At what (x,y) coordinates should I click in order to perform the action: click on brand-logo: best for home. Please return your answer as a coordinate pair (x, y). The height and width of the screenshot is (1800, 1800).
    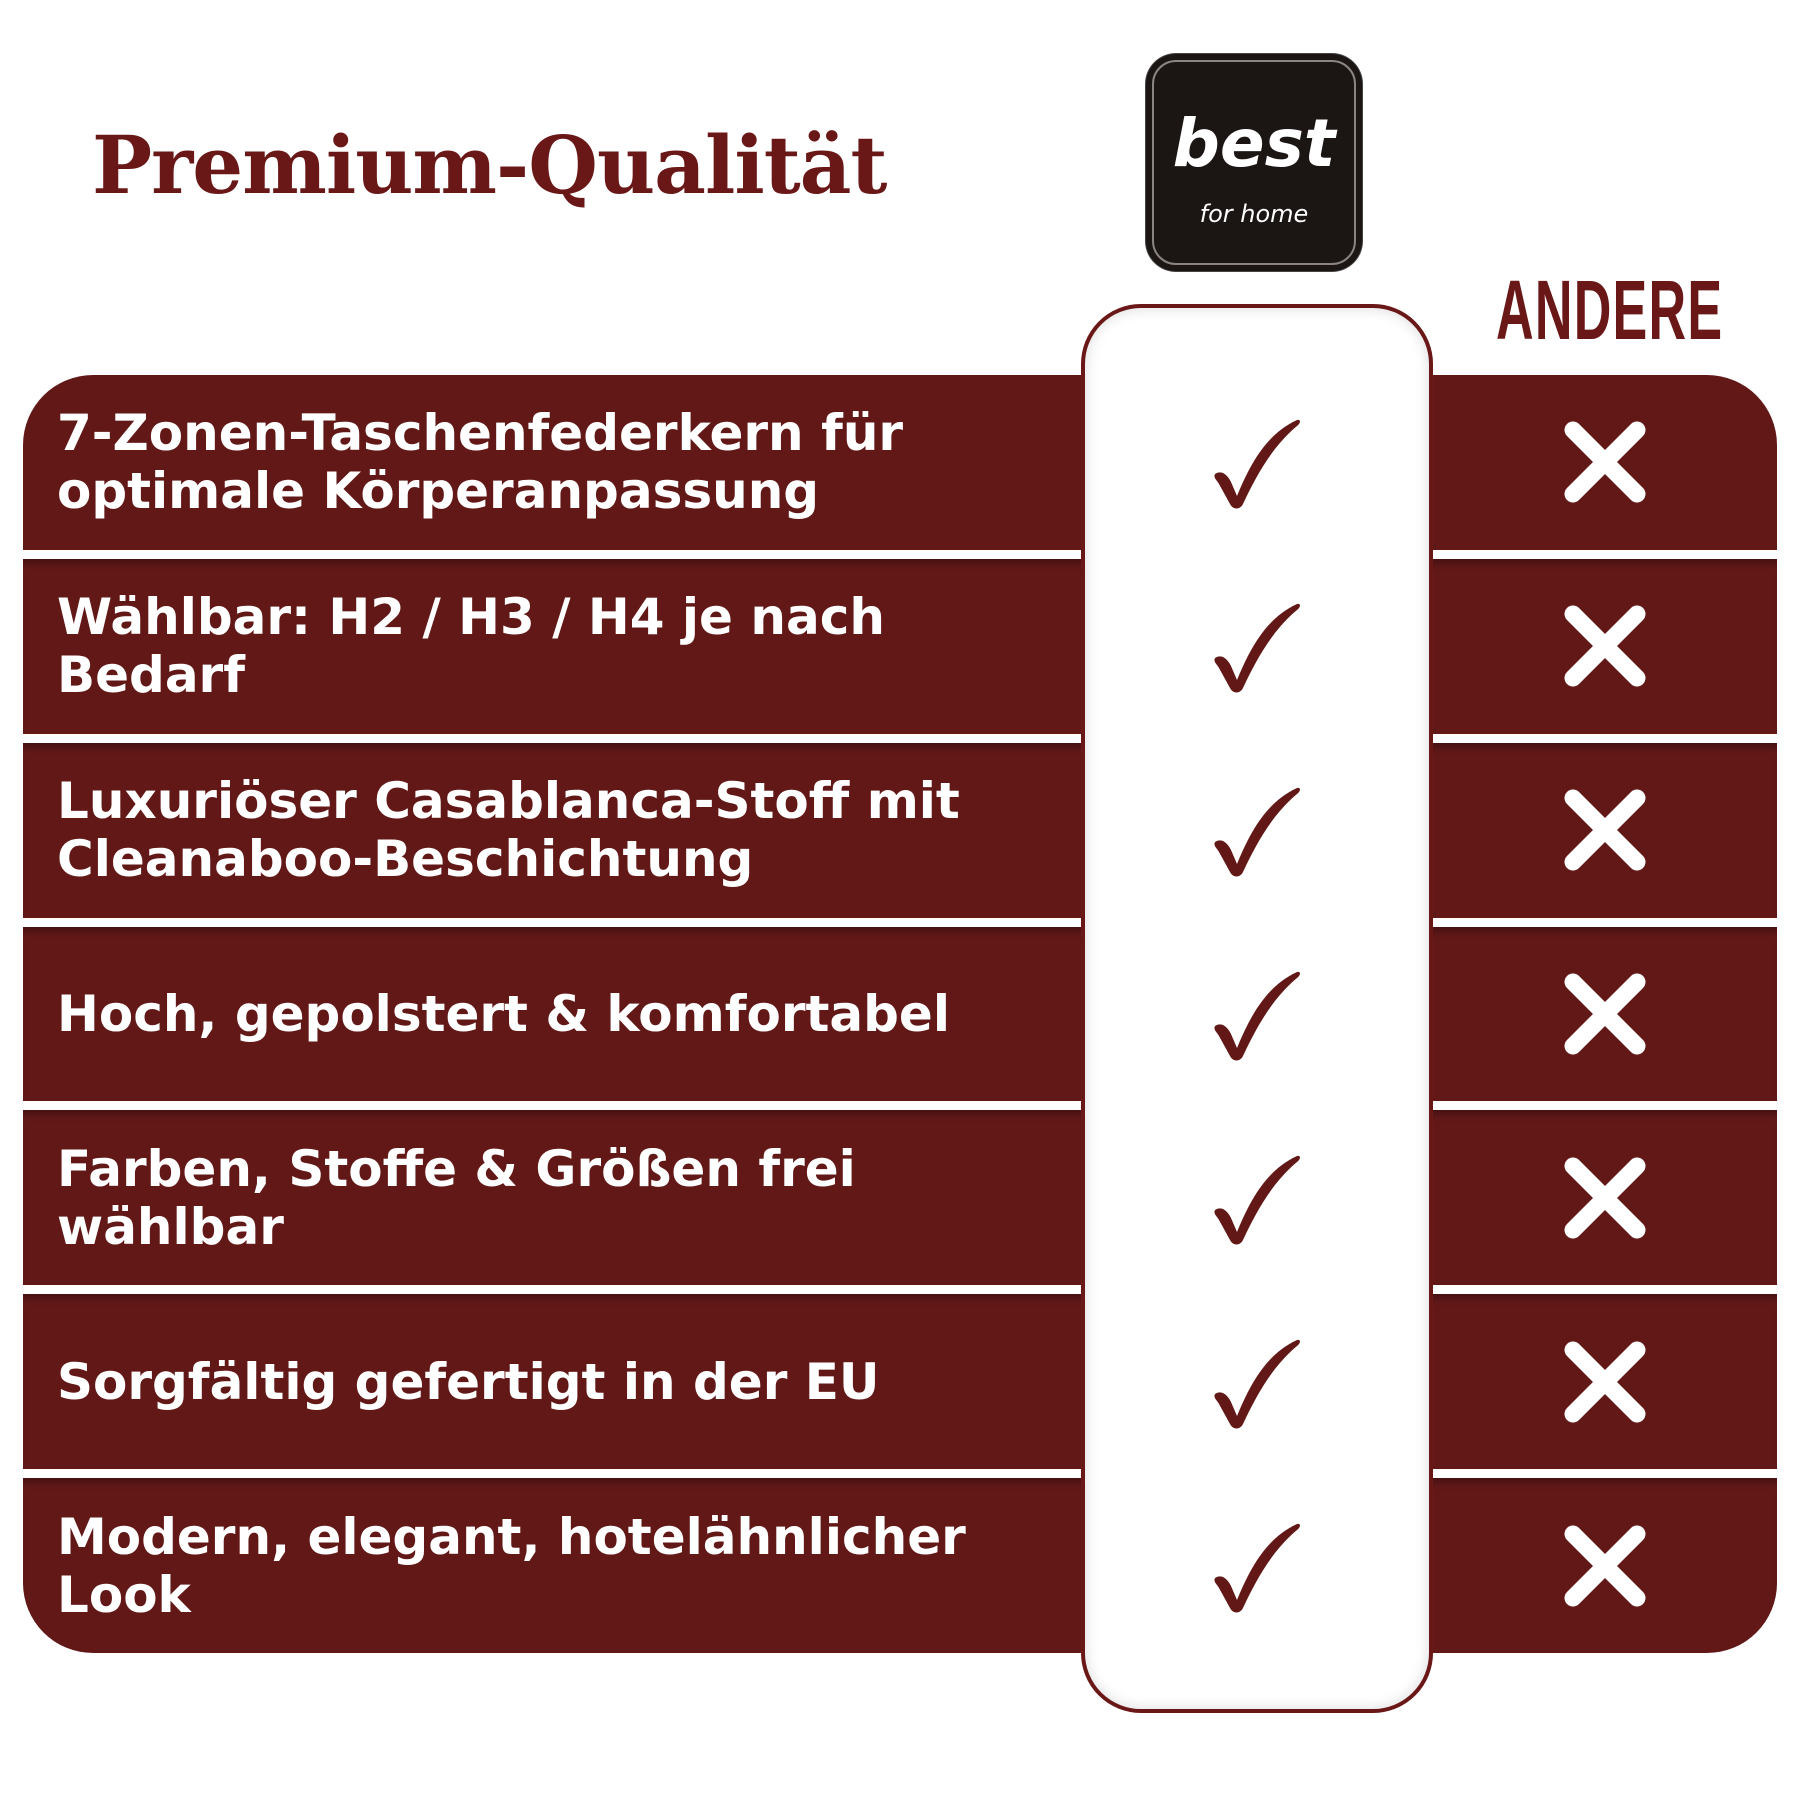
    Looking at the image, I should click on (1254, 162).